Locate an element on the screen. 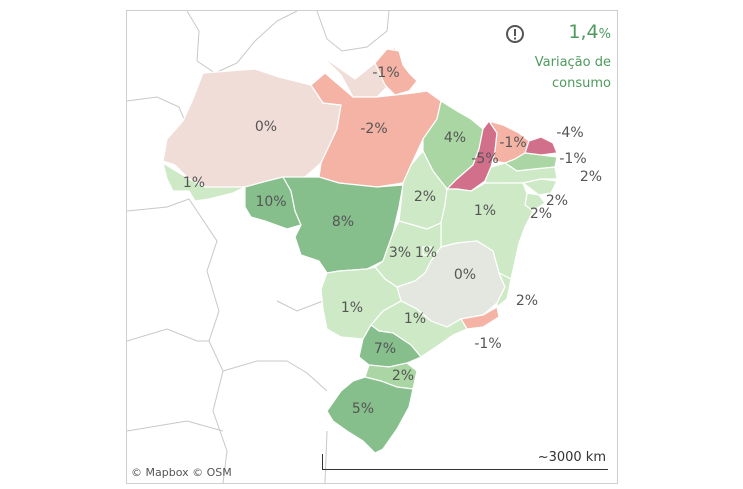 Image resolution: width=743 pixels, height=489 pixels. label-pe: 2% is located at coordinates (591, 177).